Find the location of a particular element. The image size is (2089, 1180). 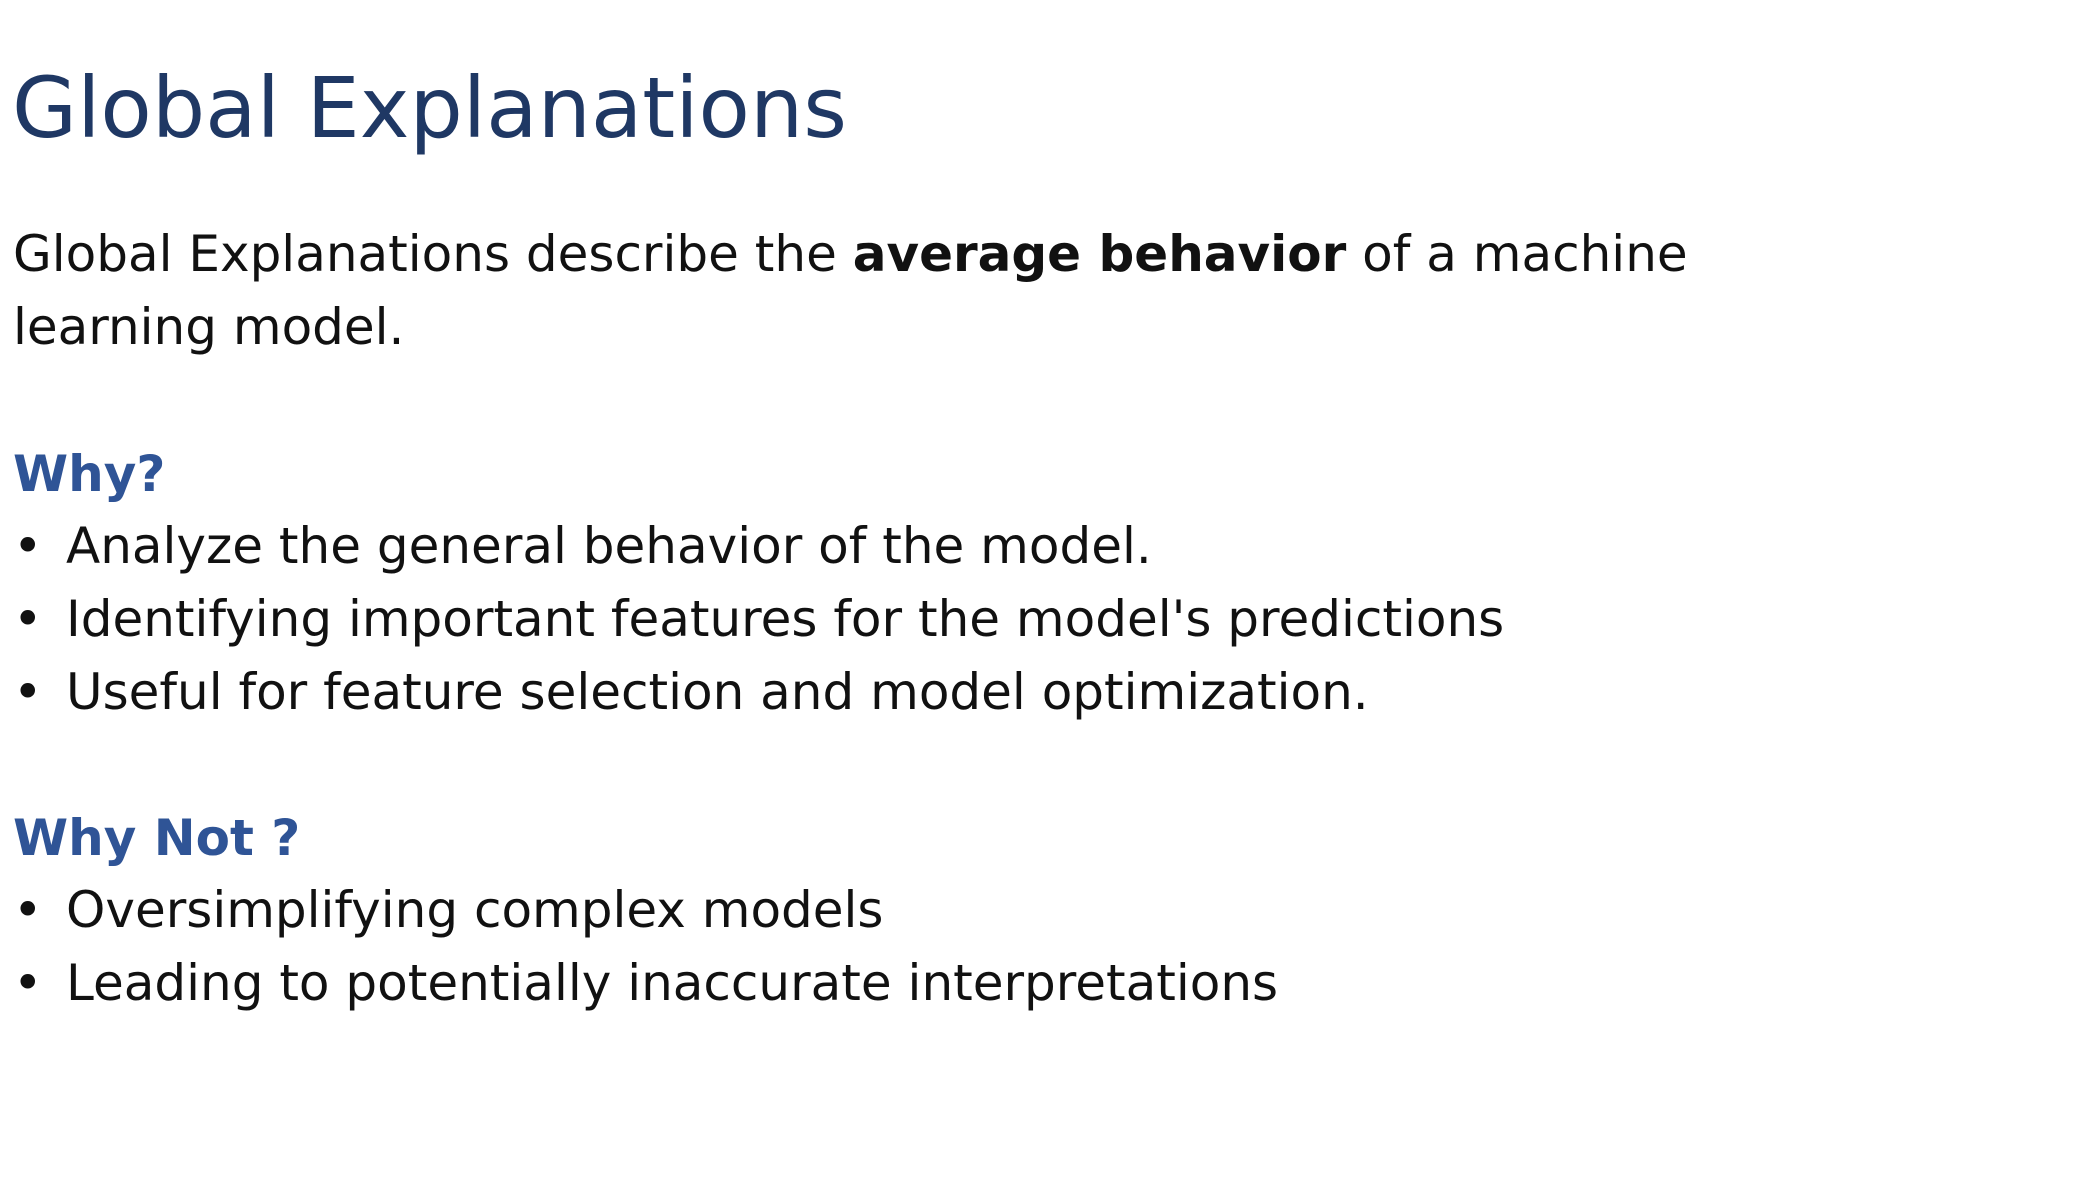

list-item-text: Oversimplifying complex models is located at coordinates (475, 910).